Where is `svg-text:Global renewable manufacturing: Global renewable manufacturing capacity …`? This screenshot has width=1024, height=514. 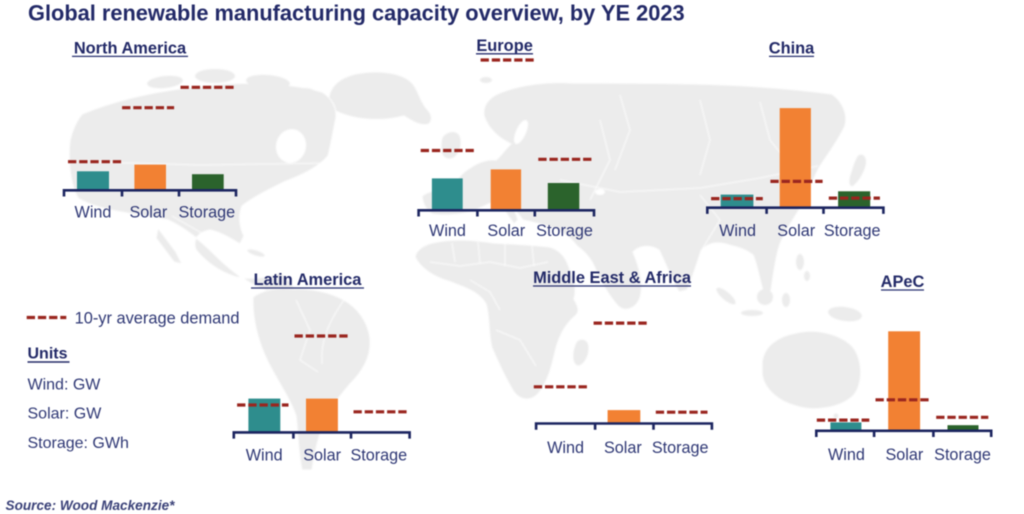
svg-text:Global renewable manufacturing: Global renewable manufacturing capacity … is located at coordinates (356, 13).